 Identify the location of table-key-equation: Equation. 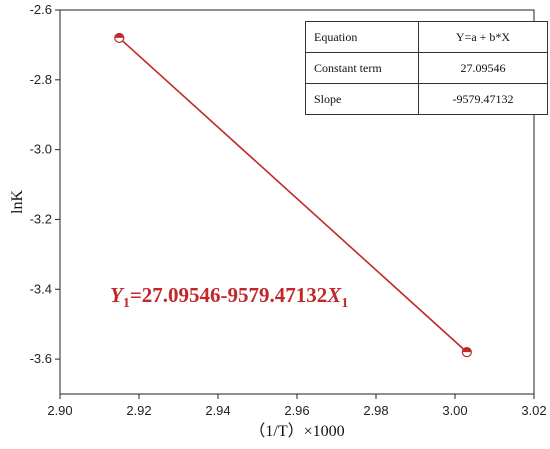
(362, 37).